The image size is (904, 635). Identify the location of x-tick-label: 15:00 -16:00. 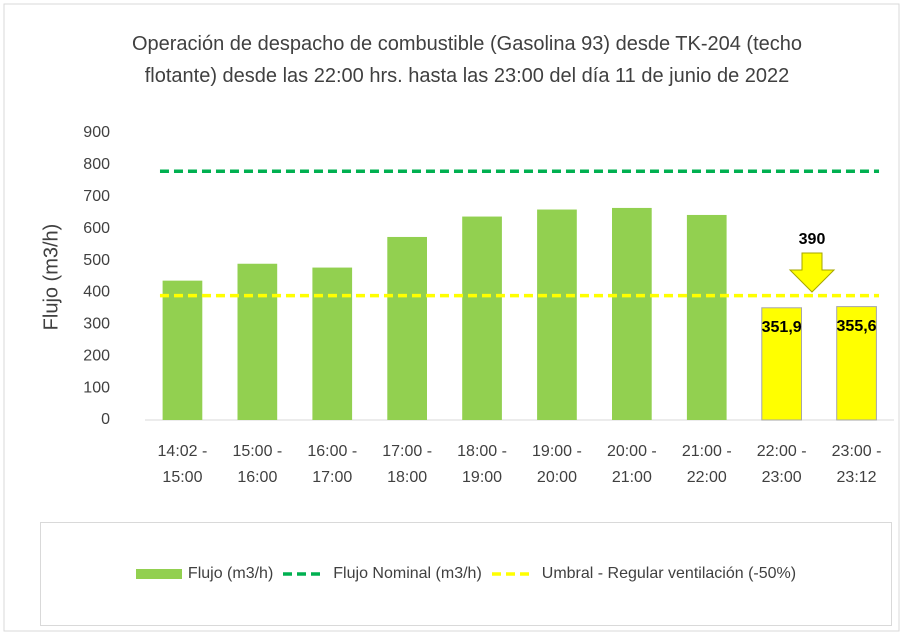
(257, 464).